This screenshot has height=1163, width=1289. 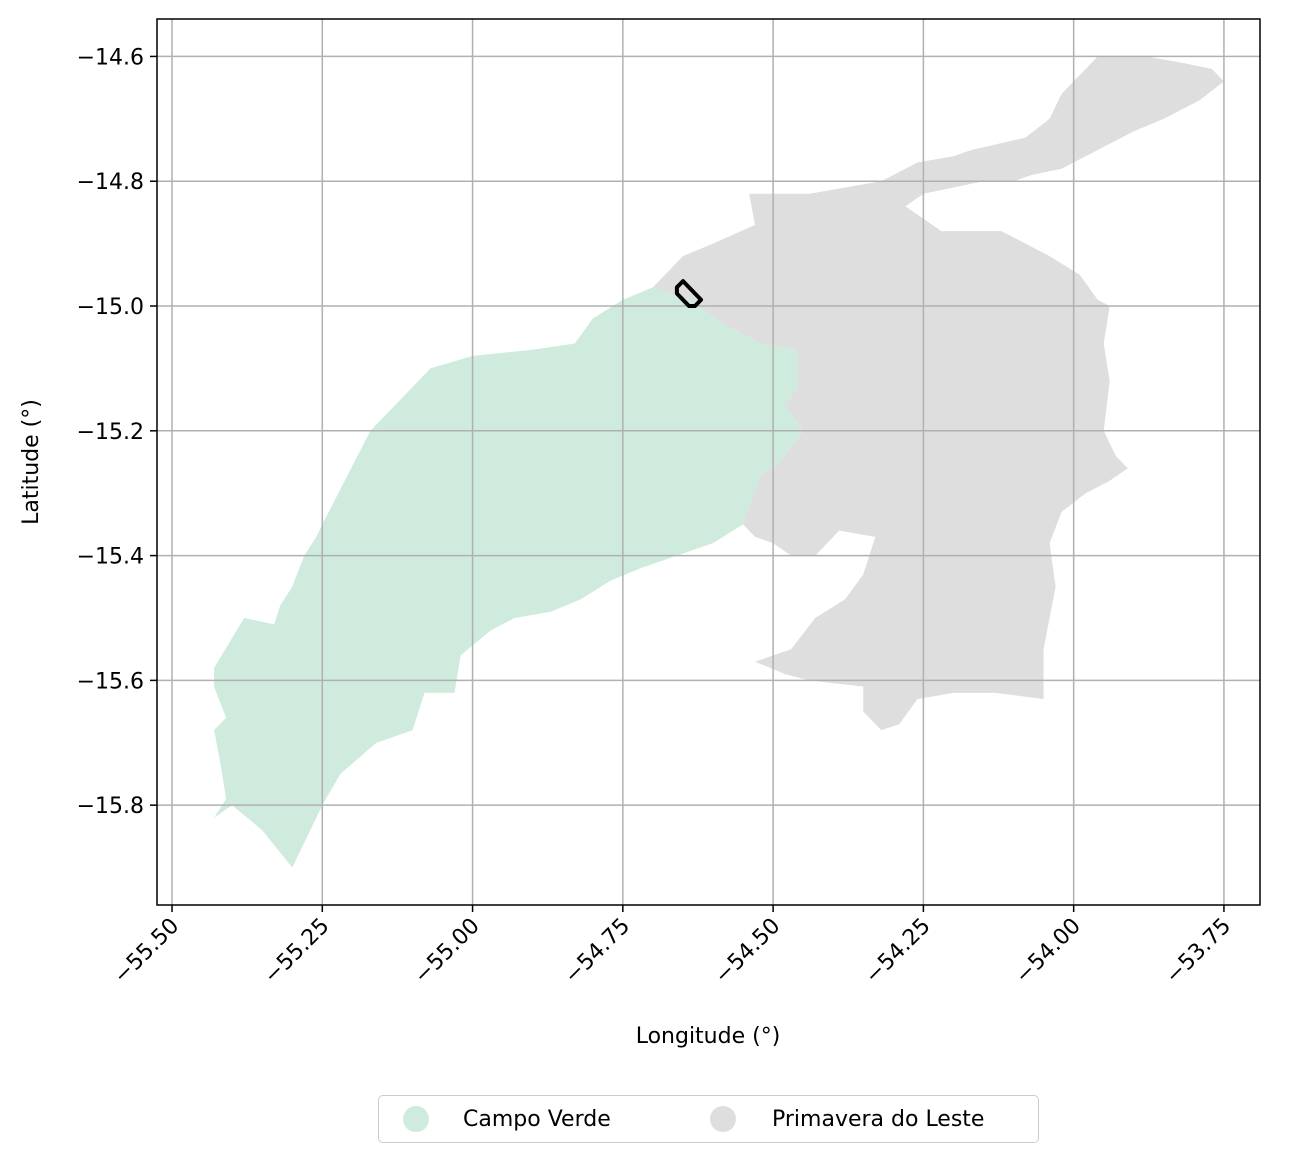 What do you see at coordinates (110, 57) in the screenshot?
I see `y-tick-label: −14.6` at bounding box center [110, 57].